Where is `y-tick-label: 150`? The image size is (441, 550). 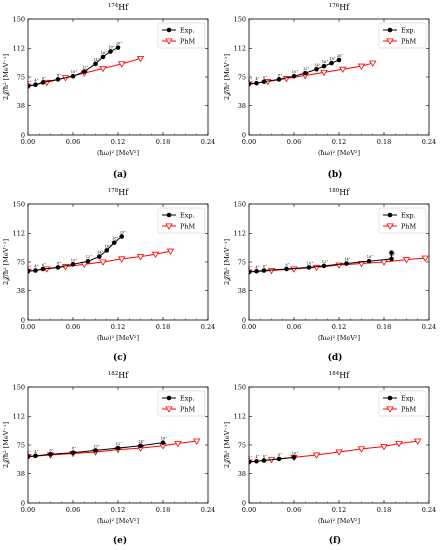
y-tick-label: 150 is located at coordinates (19, 204).